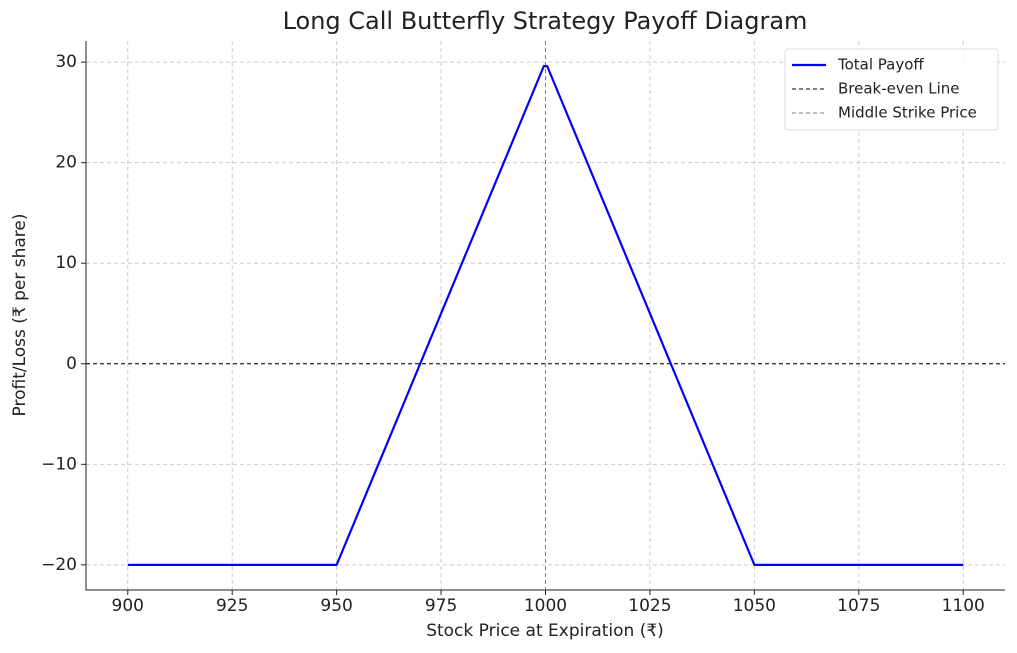  Describe the element at coordinates (963, 606) in the screenshot. I see `x-tick-label: 1100` at that location.